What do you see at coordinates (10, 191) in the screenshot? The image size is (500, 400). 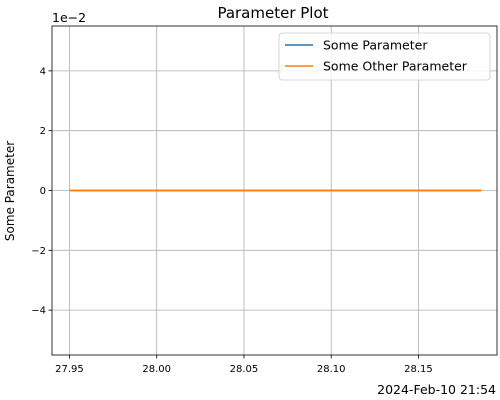 I see `y-axis-label: Some Parameter` at bounding box center [10, 191].